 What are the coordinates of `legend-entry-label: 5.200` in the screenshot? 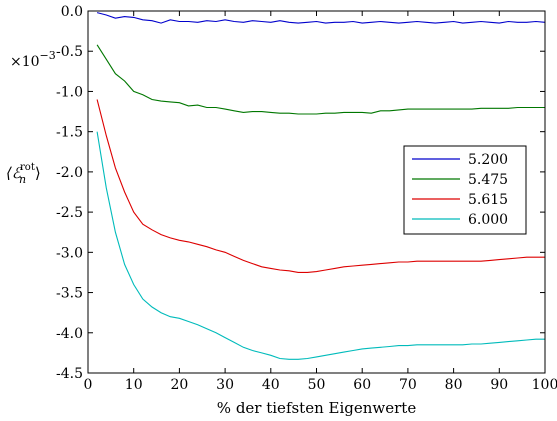 It's located at (488, 160).